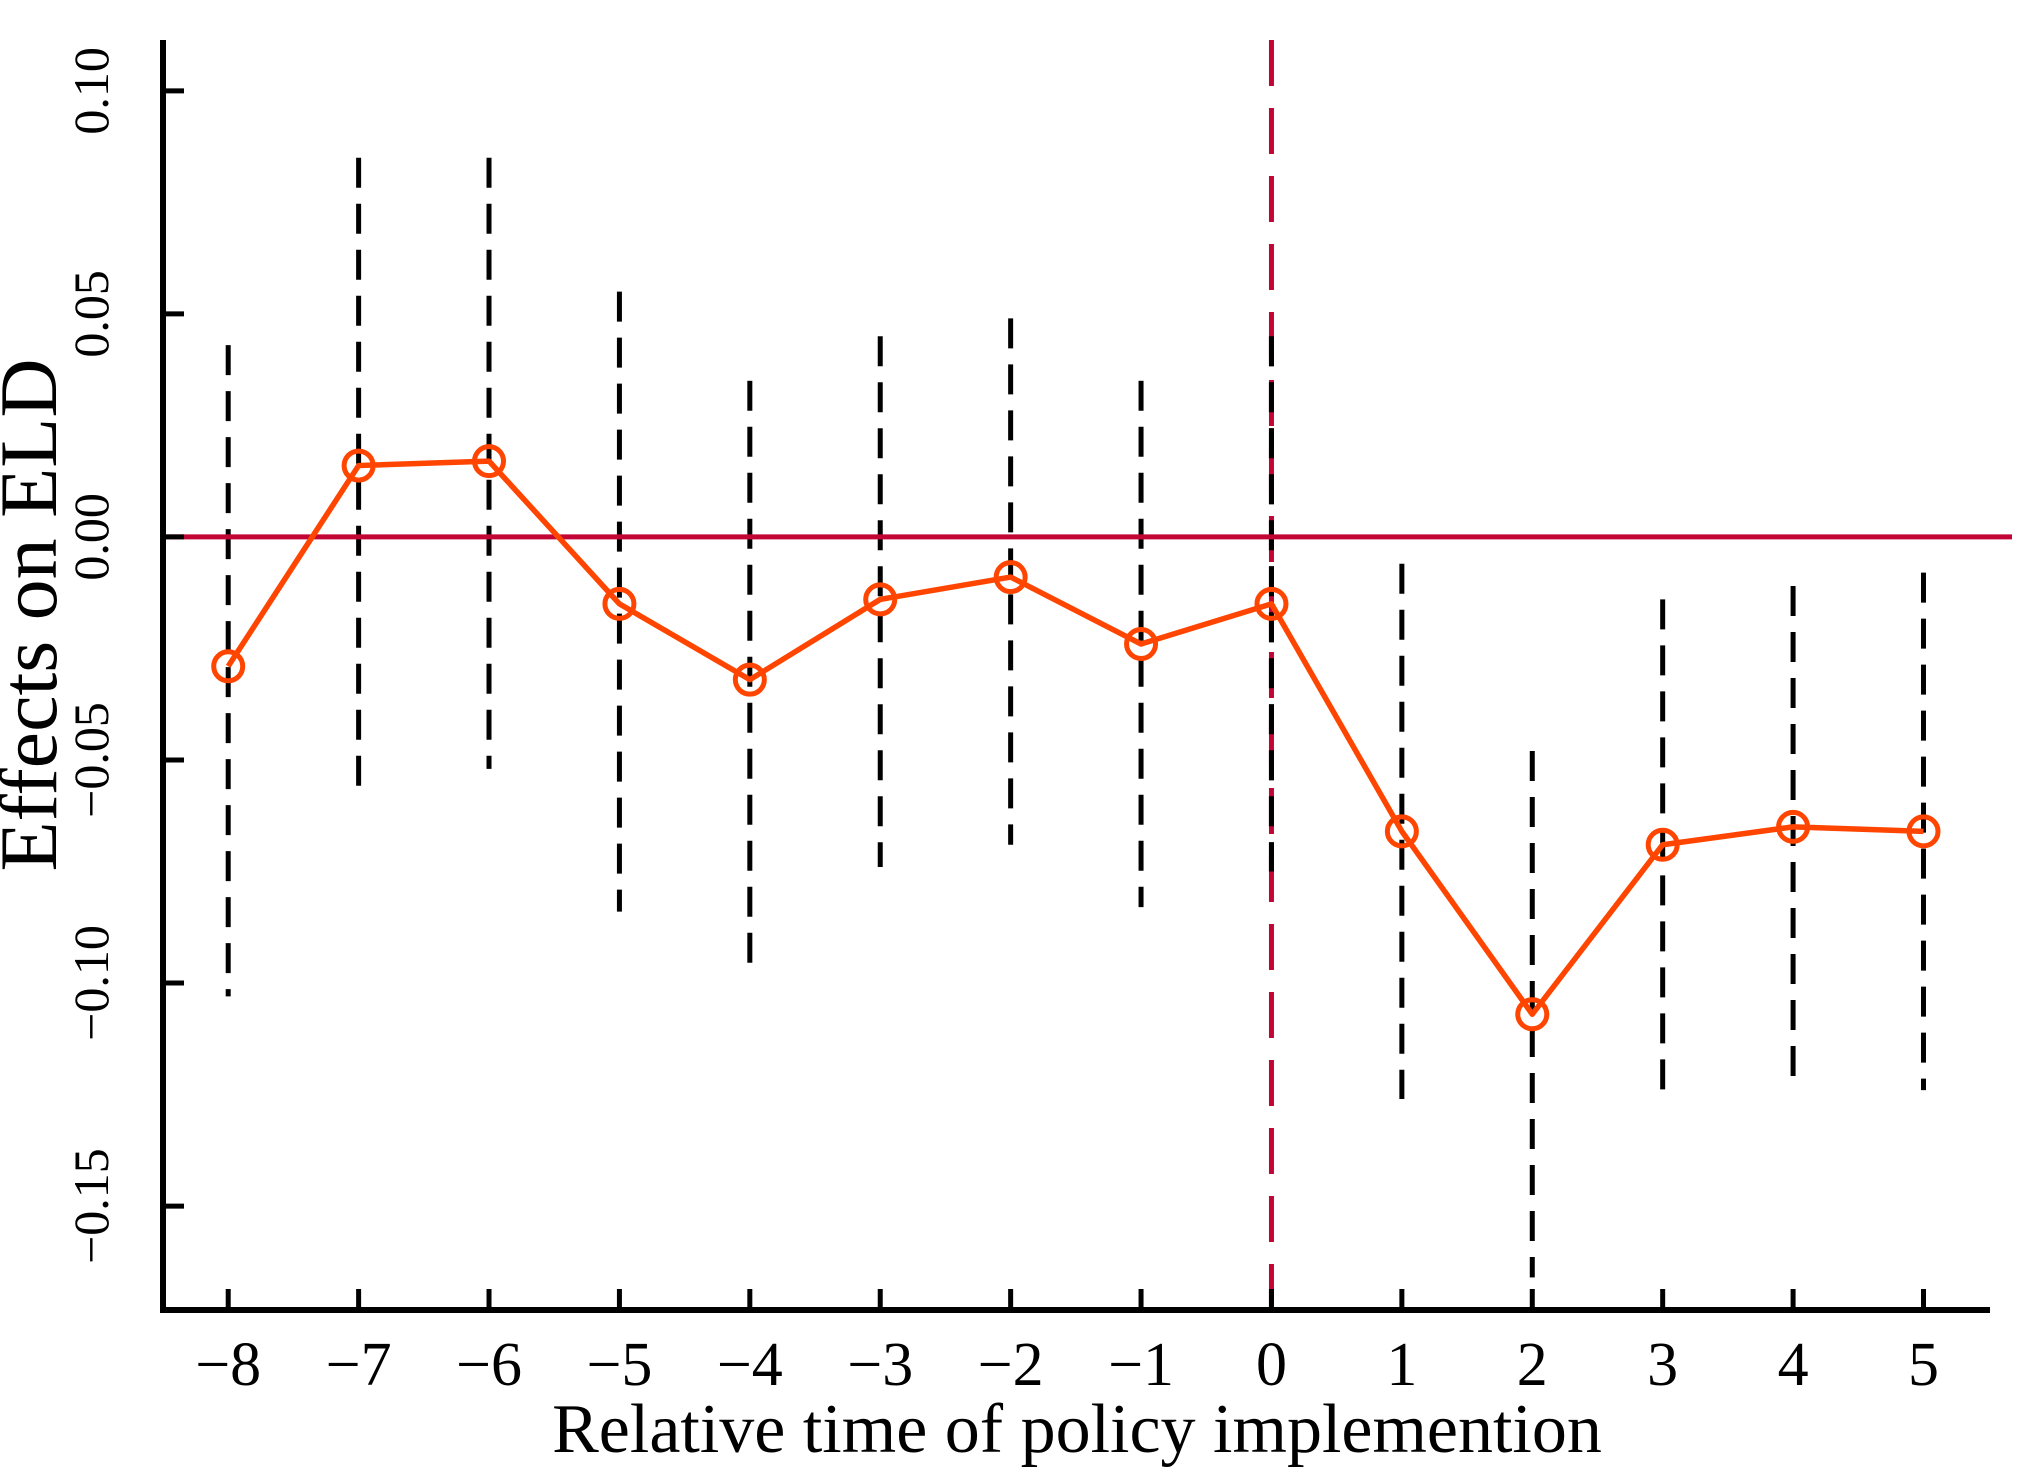 Image resolution: width=2019 pixels, height=1483 pixels. What do you see at coordinates (1662, 844) in the screenshot?
I see `data-point-x3` at bounding box center [1662, 844].